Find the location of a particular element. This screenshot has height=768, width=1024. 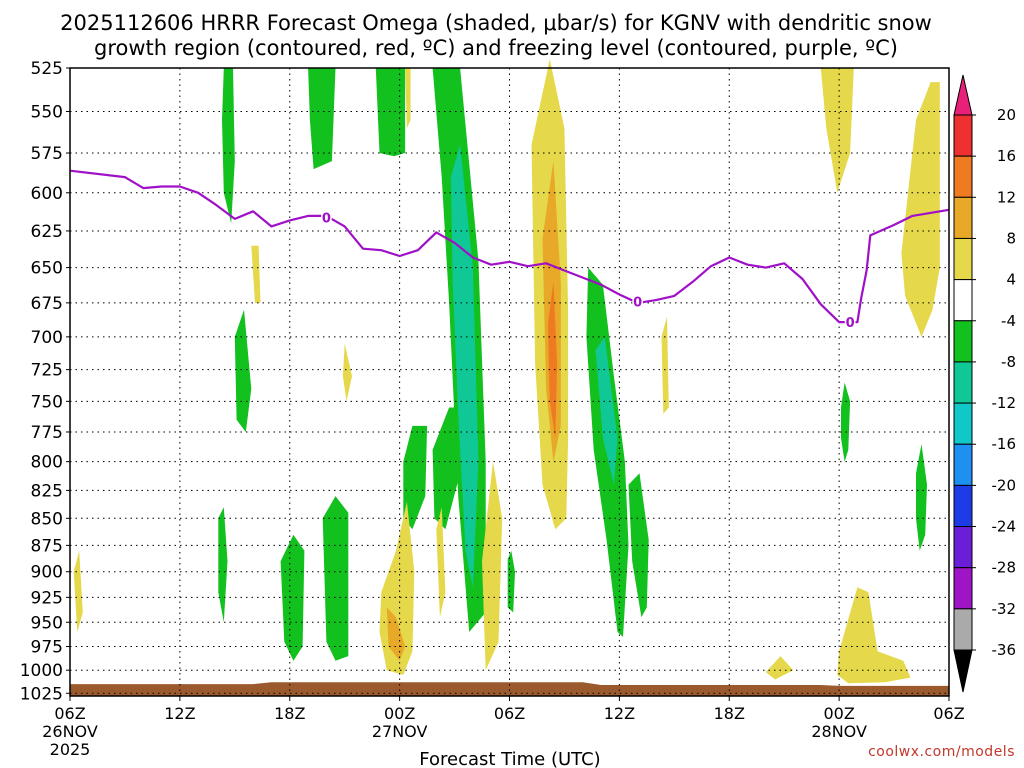

ground-layer is located at coordinates (509, 689).